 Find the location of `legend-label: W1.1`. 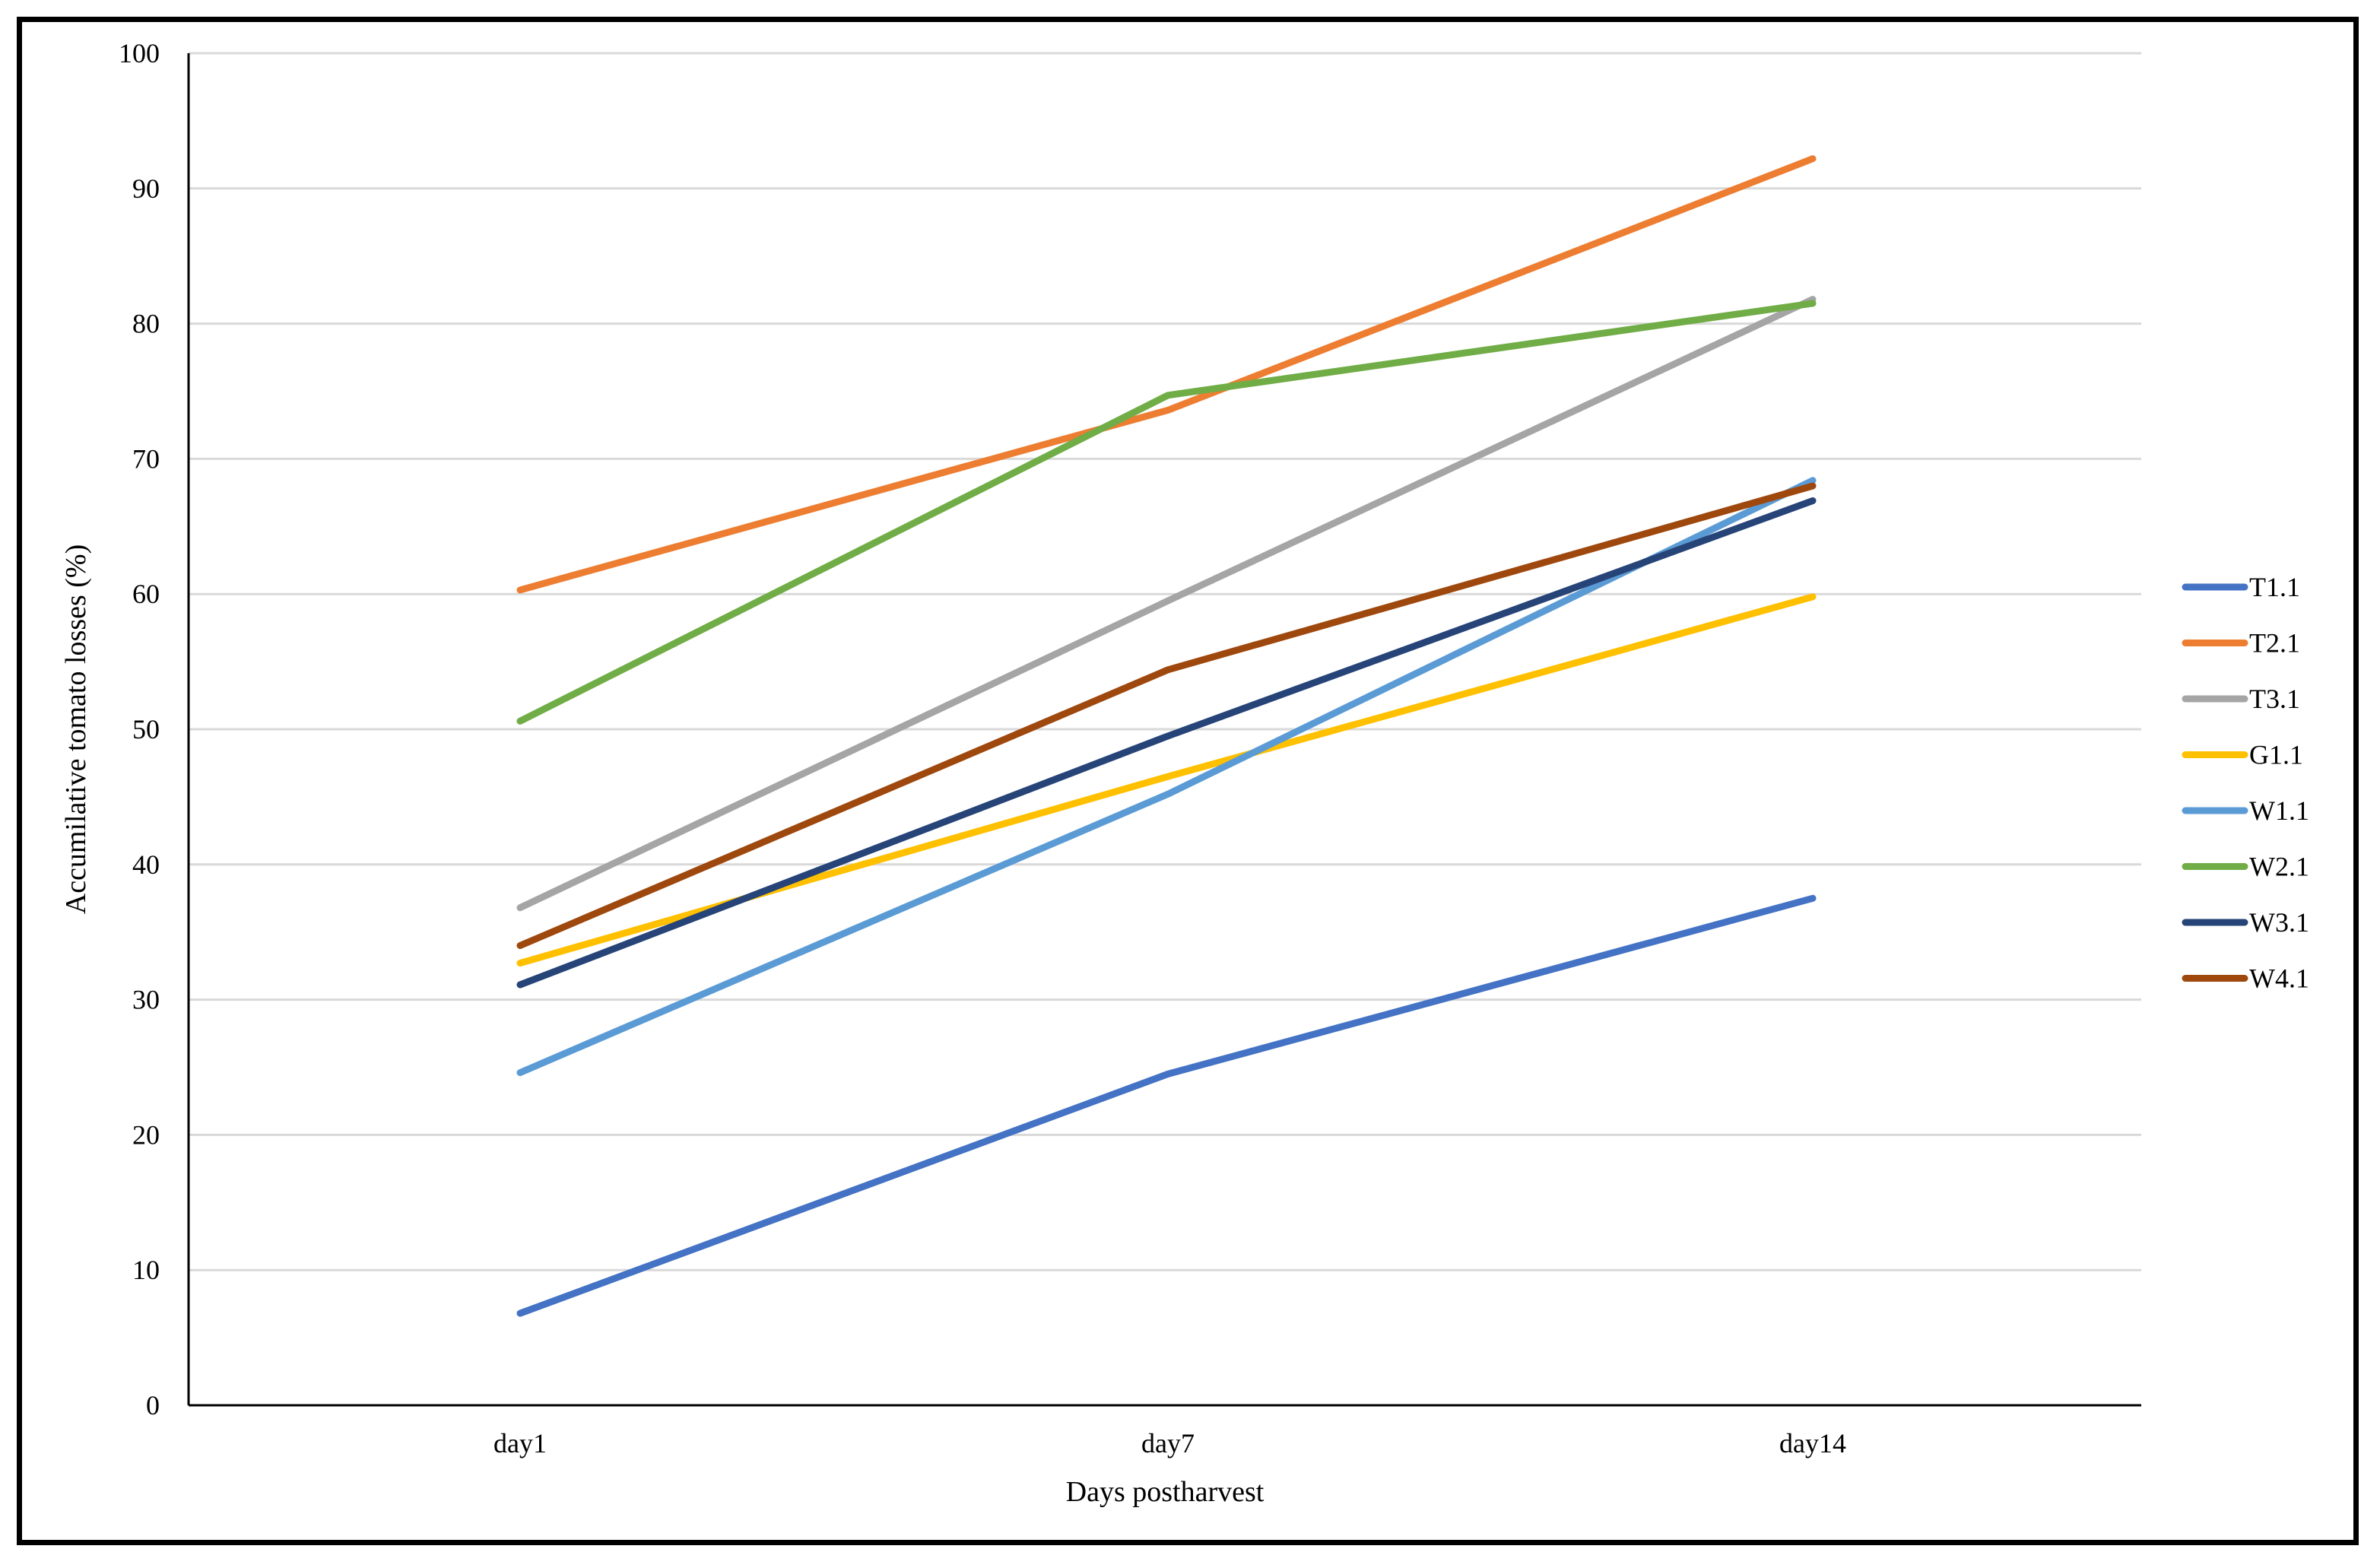

legend-label: W1.1 is located at coordinates (2279, 810).